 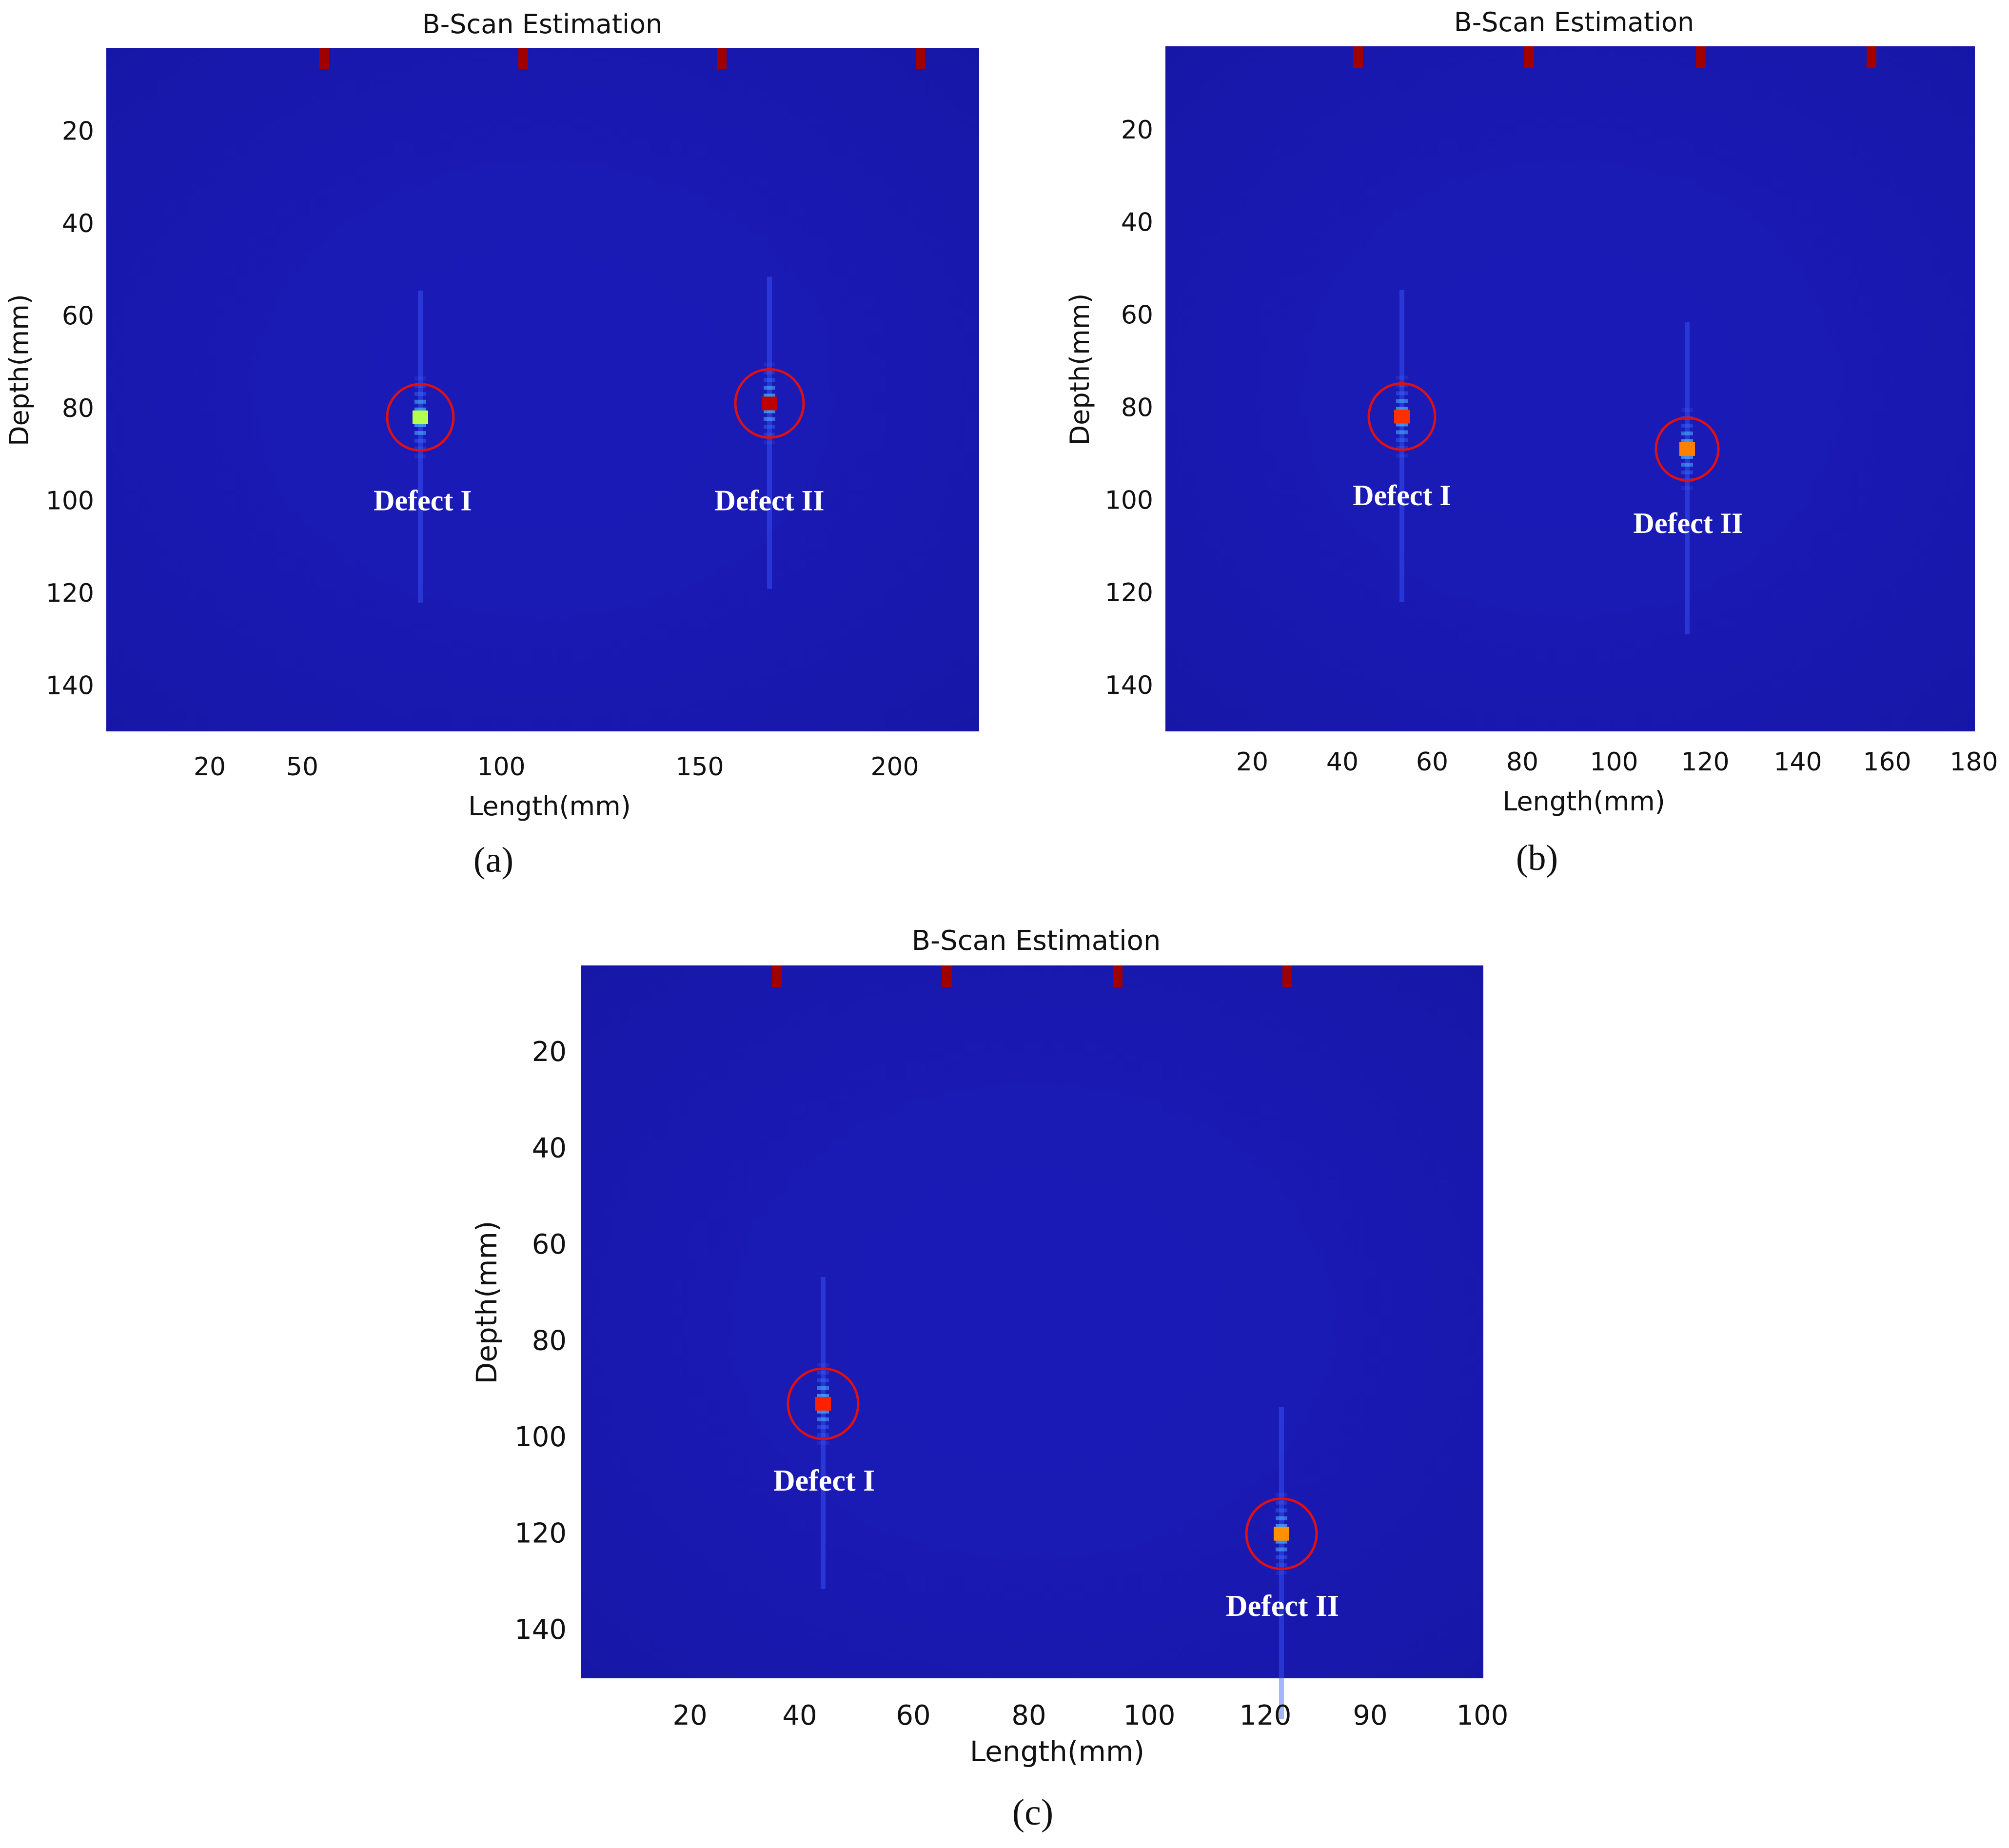 I want to click on panel-label: (b), so click(x=1537, y=858).